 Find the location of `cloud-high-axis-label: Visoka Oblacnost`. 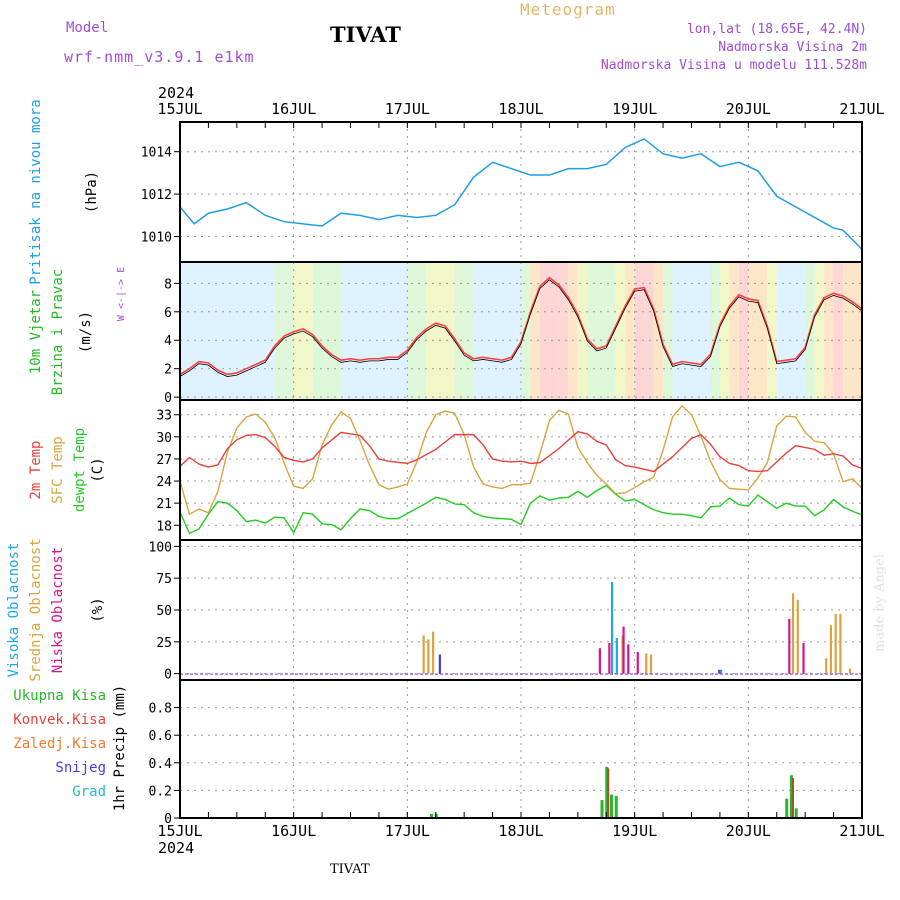

cloud-high-axis-label: Visoka Oblacnost is located at coordinates (14, 610).